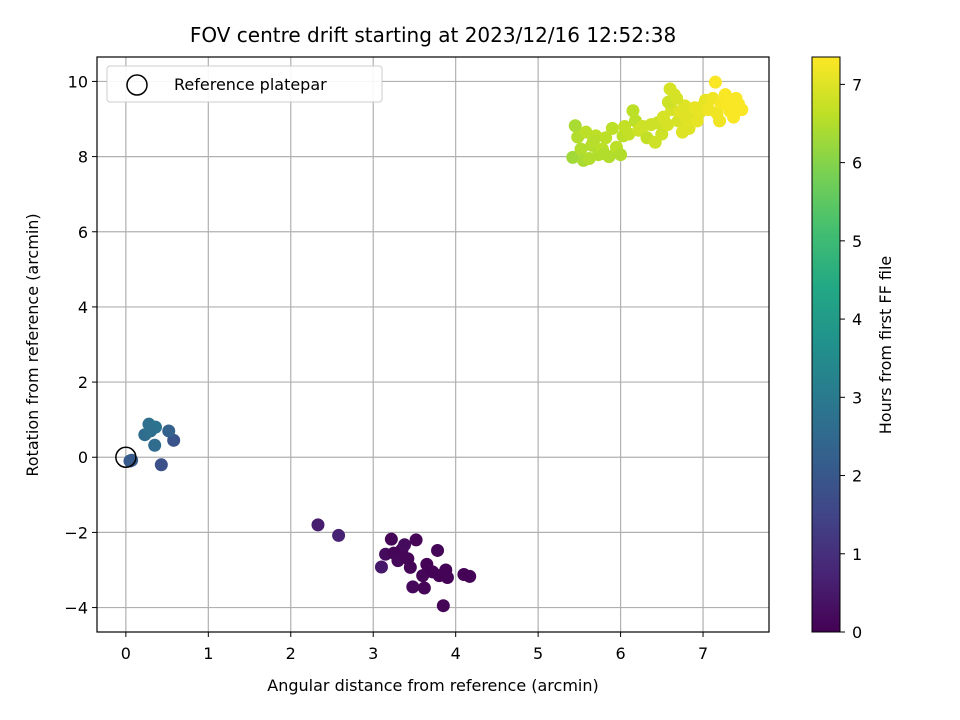  What do you see at coordinates (885, 345) in the screenshot?
I see `colorbar-label: Hours from first FF file` at bounding box center [885, 345].